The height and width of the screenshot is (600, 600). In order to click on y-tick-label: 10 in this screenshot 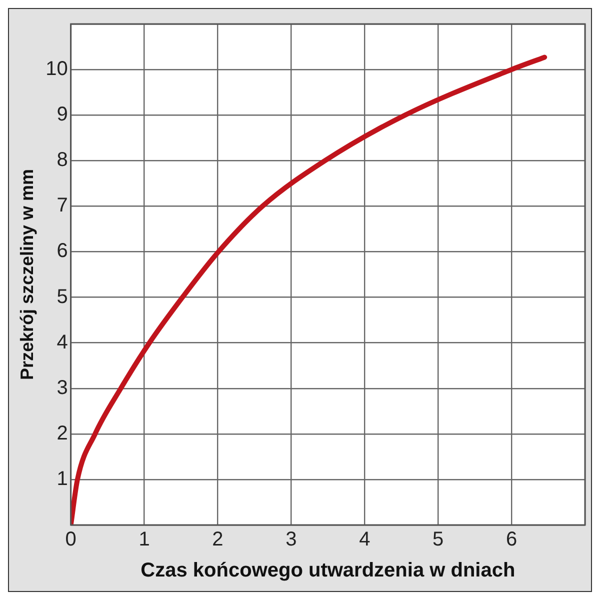, I will do `click(57, 69)`.